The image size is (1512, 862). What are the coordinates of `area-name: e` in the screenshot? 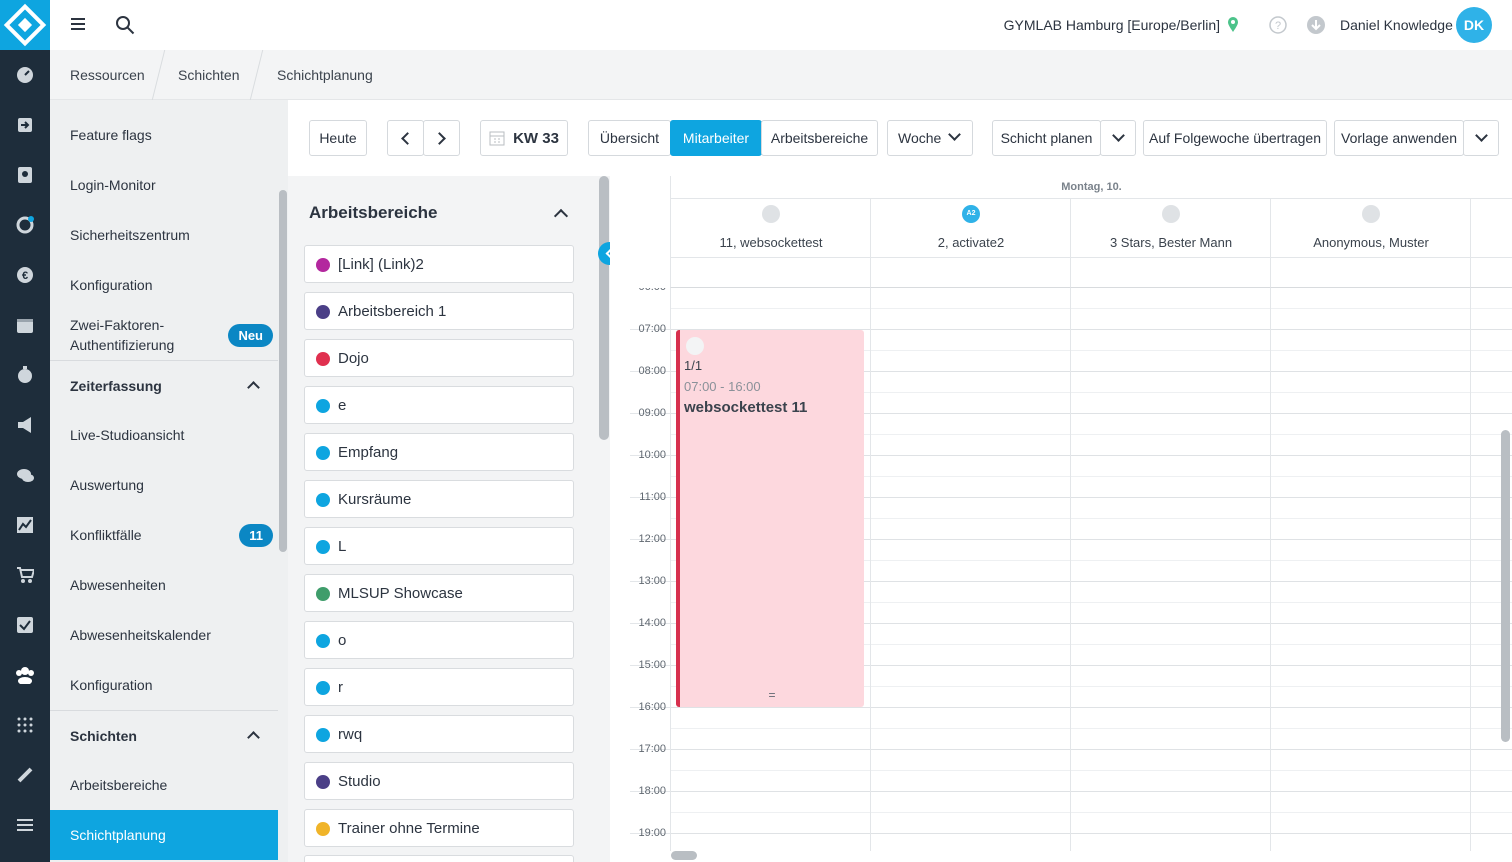 It's located at (342, 405).